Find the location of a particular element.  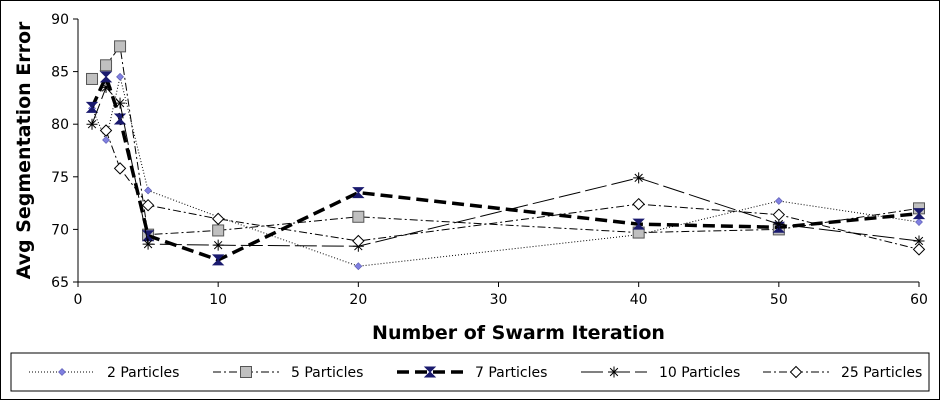

legend-label: 10 Particles is located at coordinates (699, 373).